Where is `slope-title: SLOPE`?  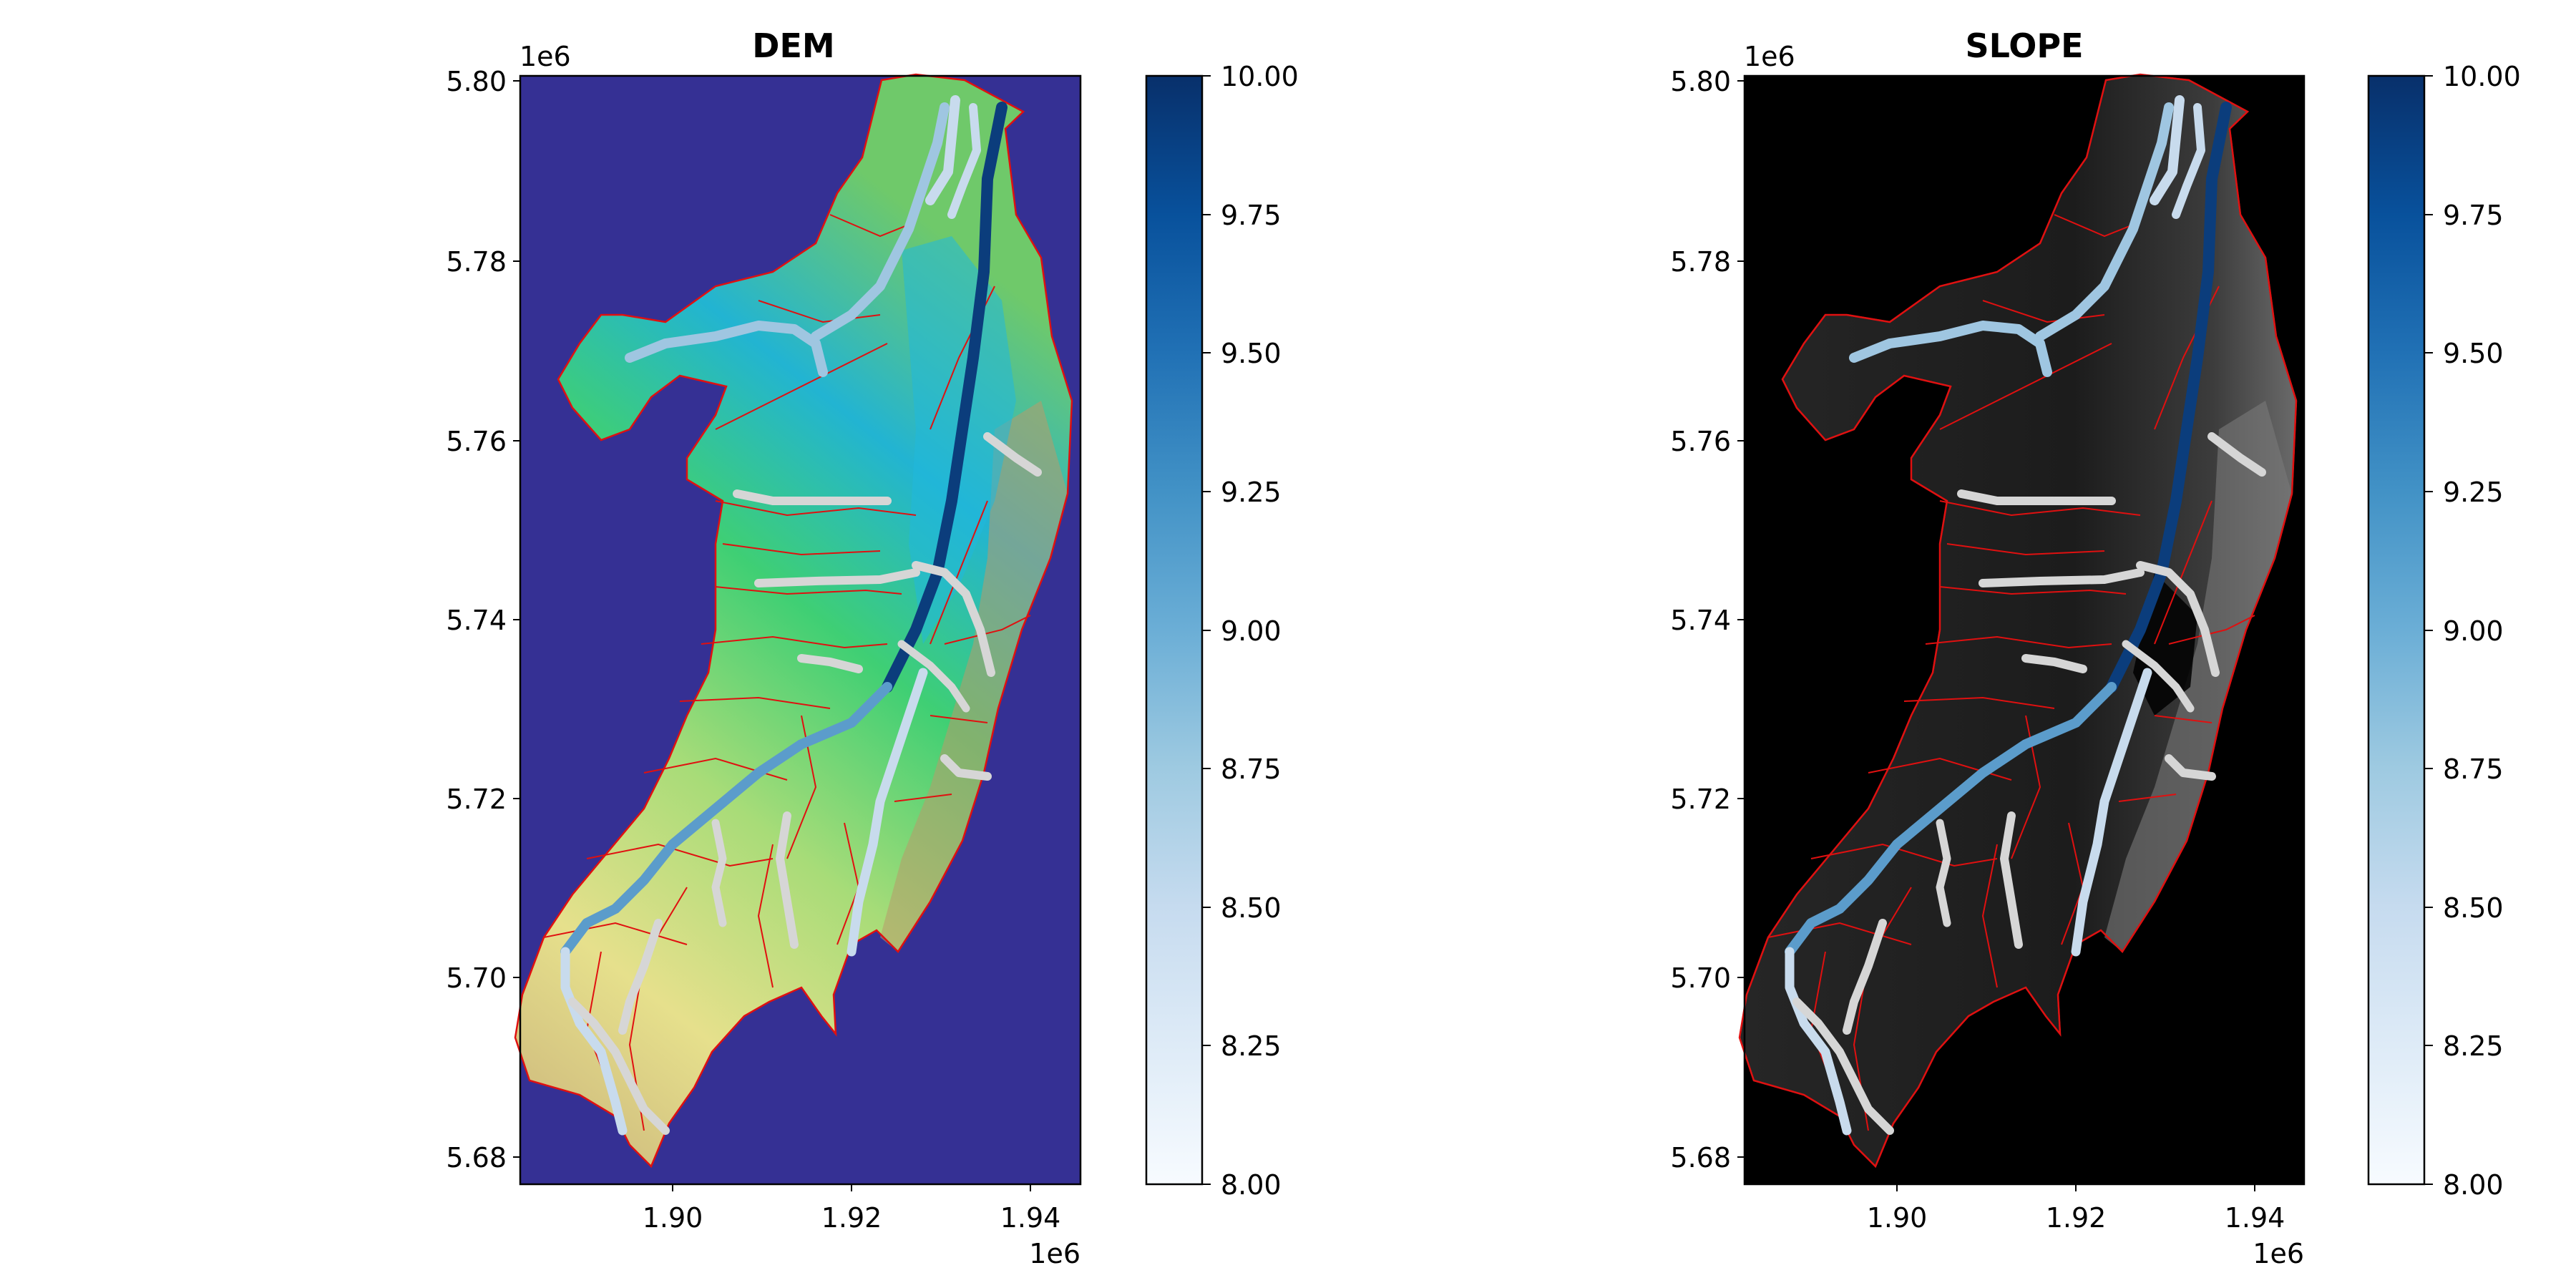
slope-title: SLOPE is located at coordinates (2024, 45).